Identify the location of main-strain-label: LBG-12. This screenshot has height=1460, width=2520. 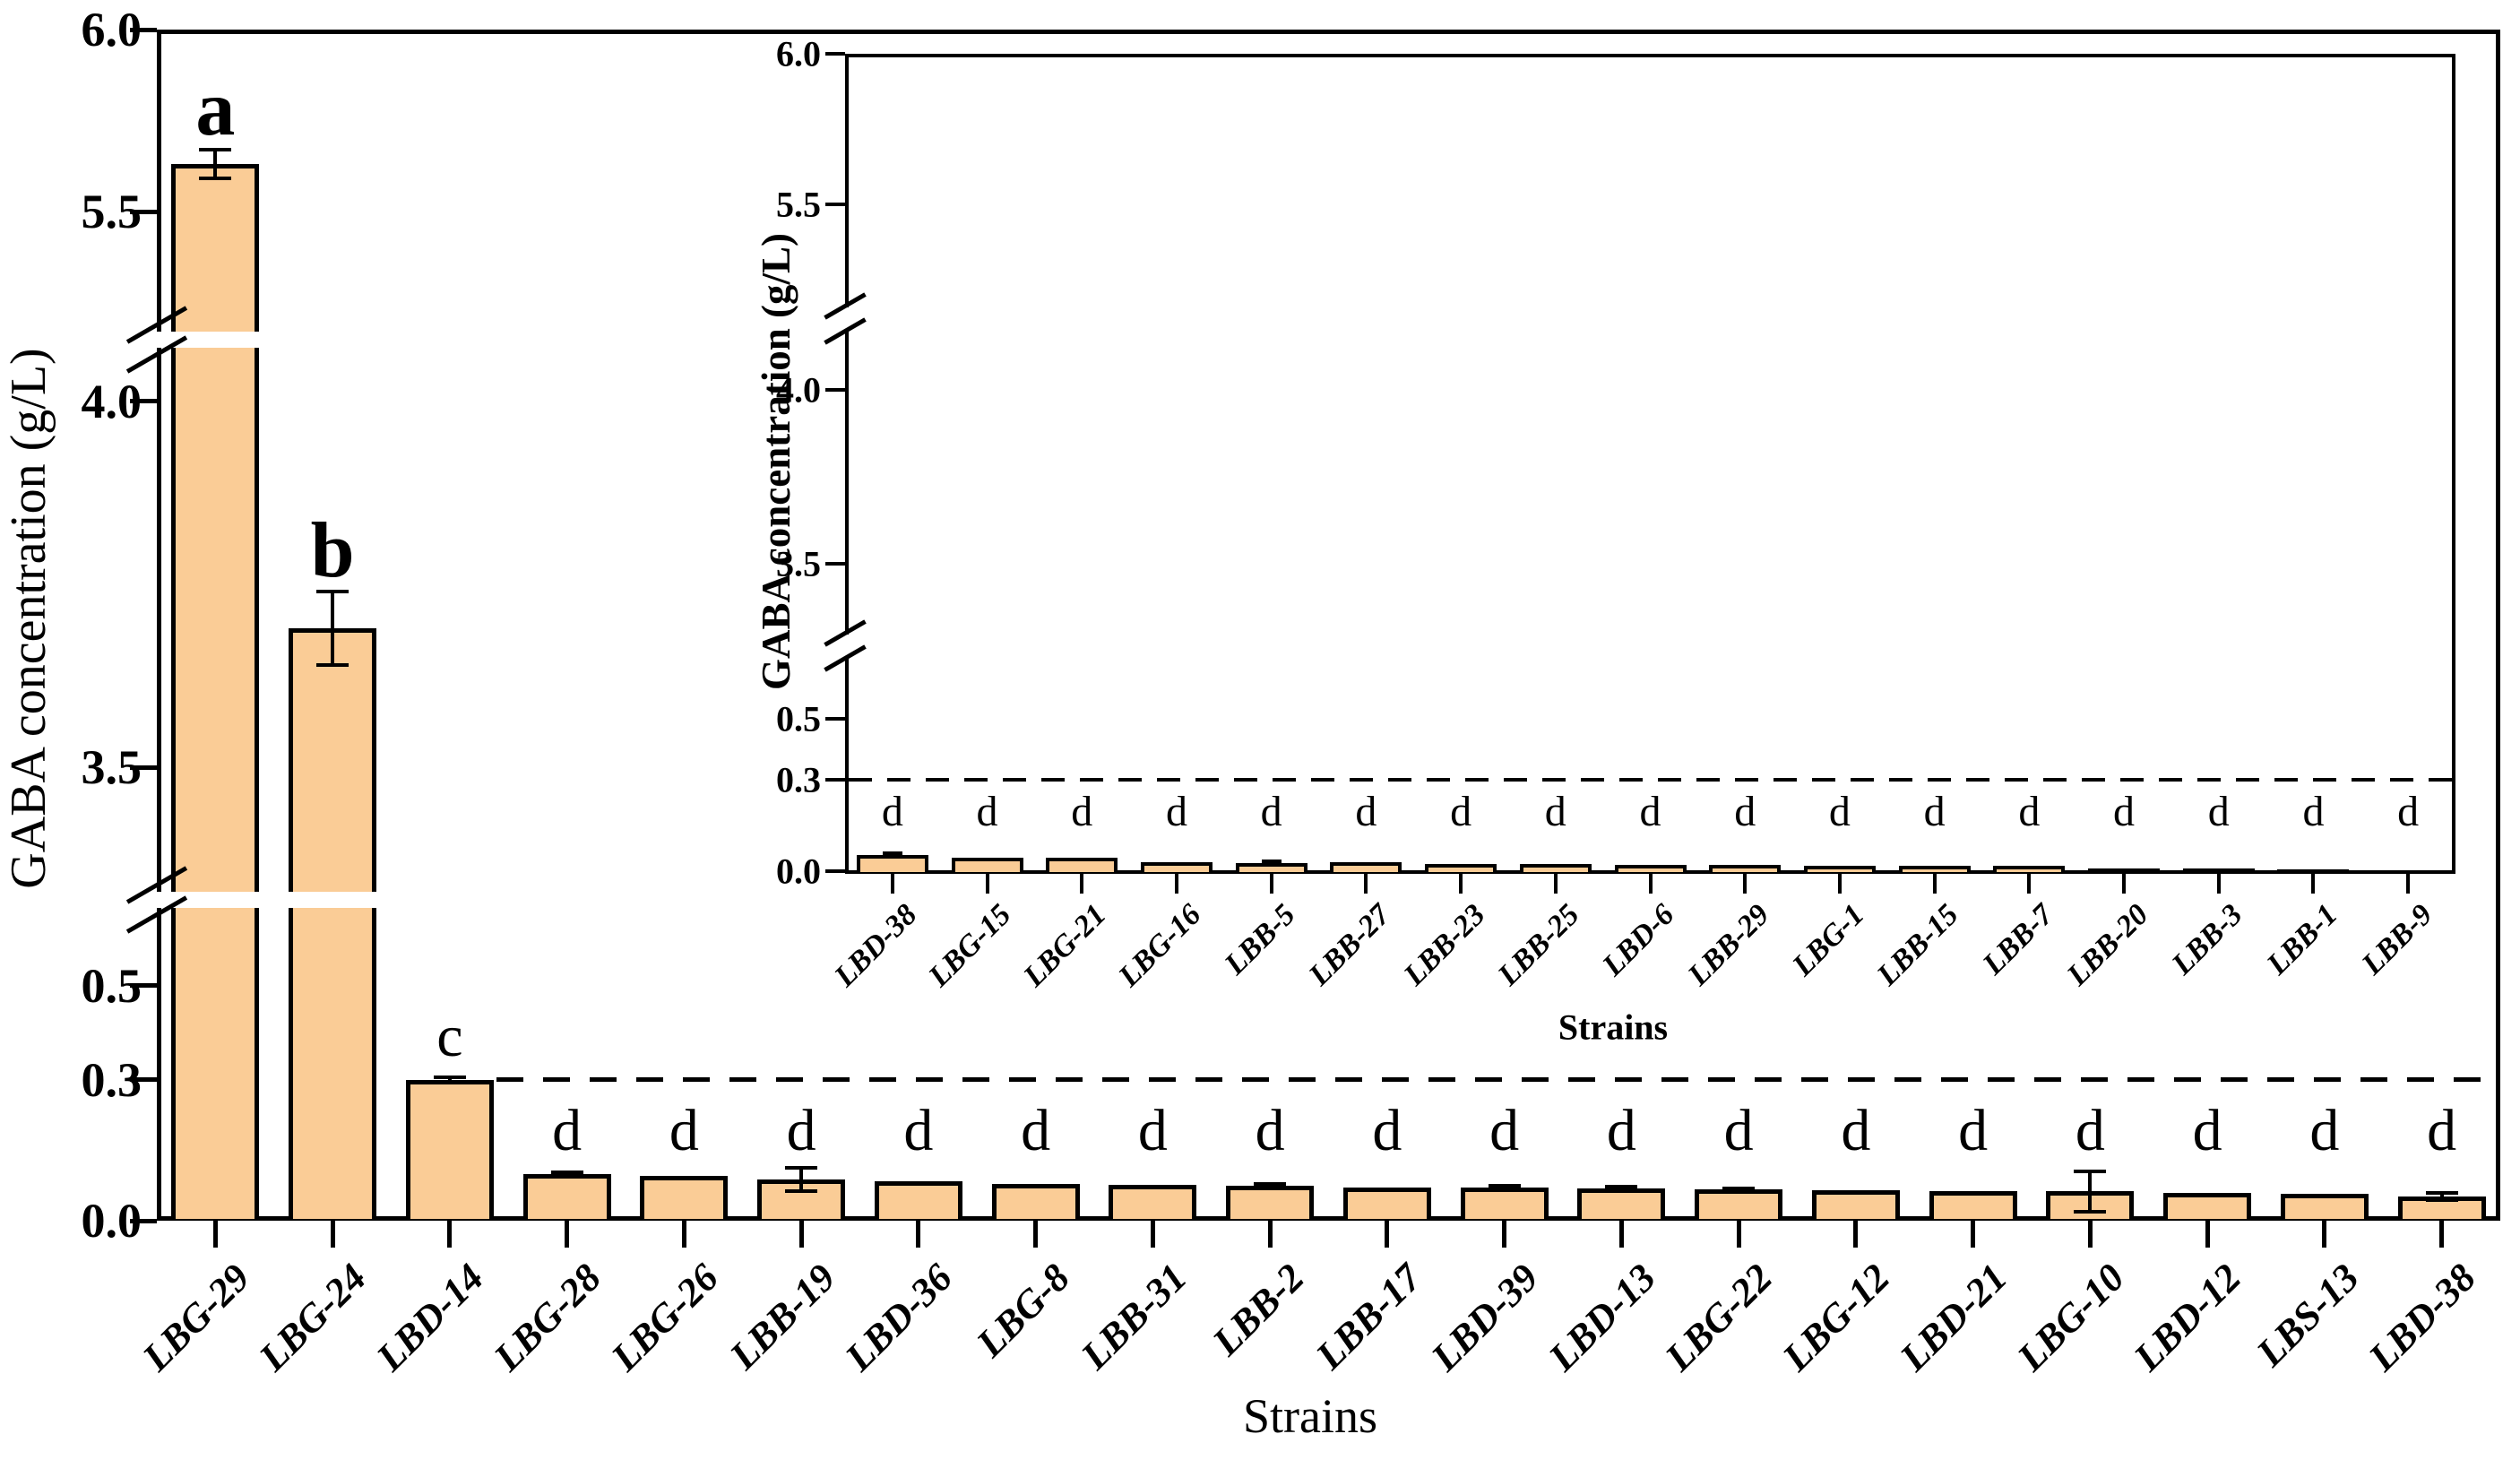
(1836, 1317).